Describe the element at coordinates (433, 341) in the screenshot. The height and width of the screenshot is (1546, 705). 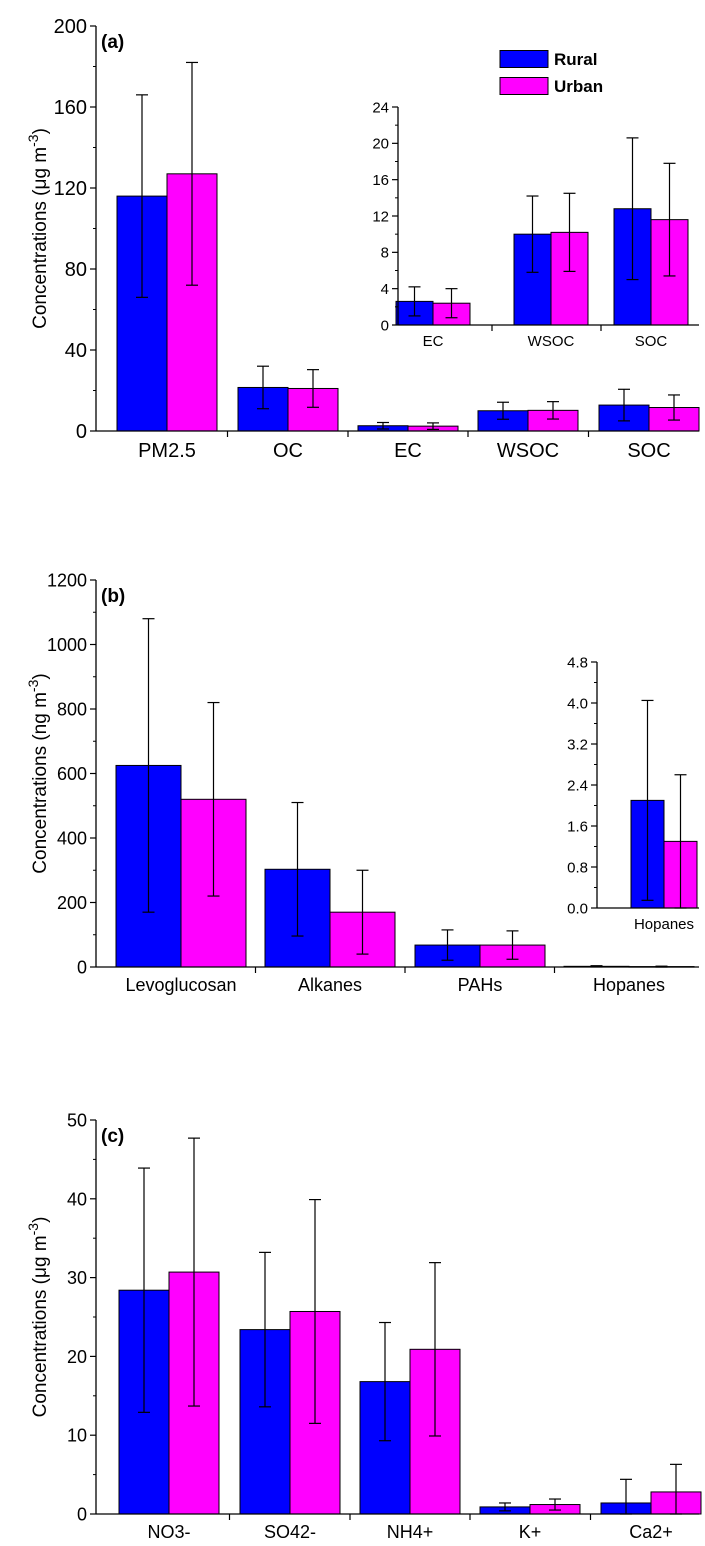
I see `panel-a-inset-category-label-0: EC` at that location.